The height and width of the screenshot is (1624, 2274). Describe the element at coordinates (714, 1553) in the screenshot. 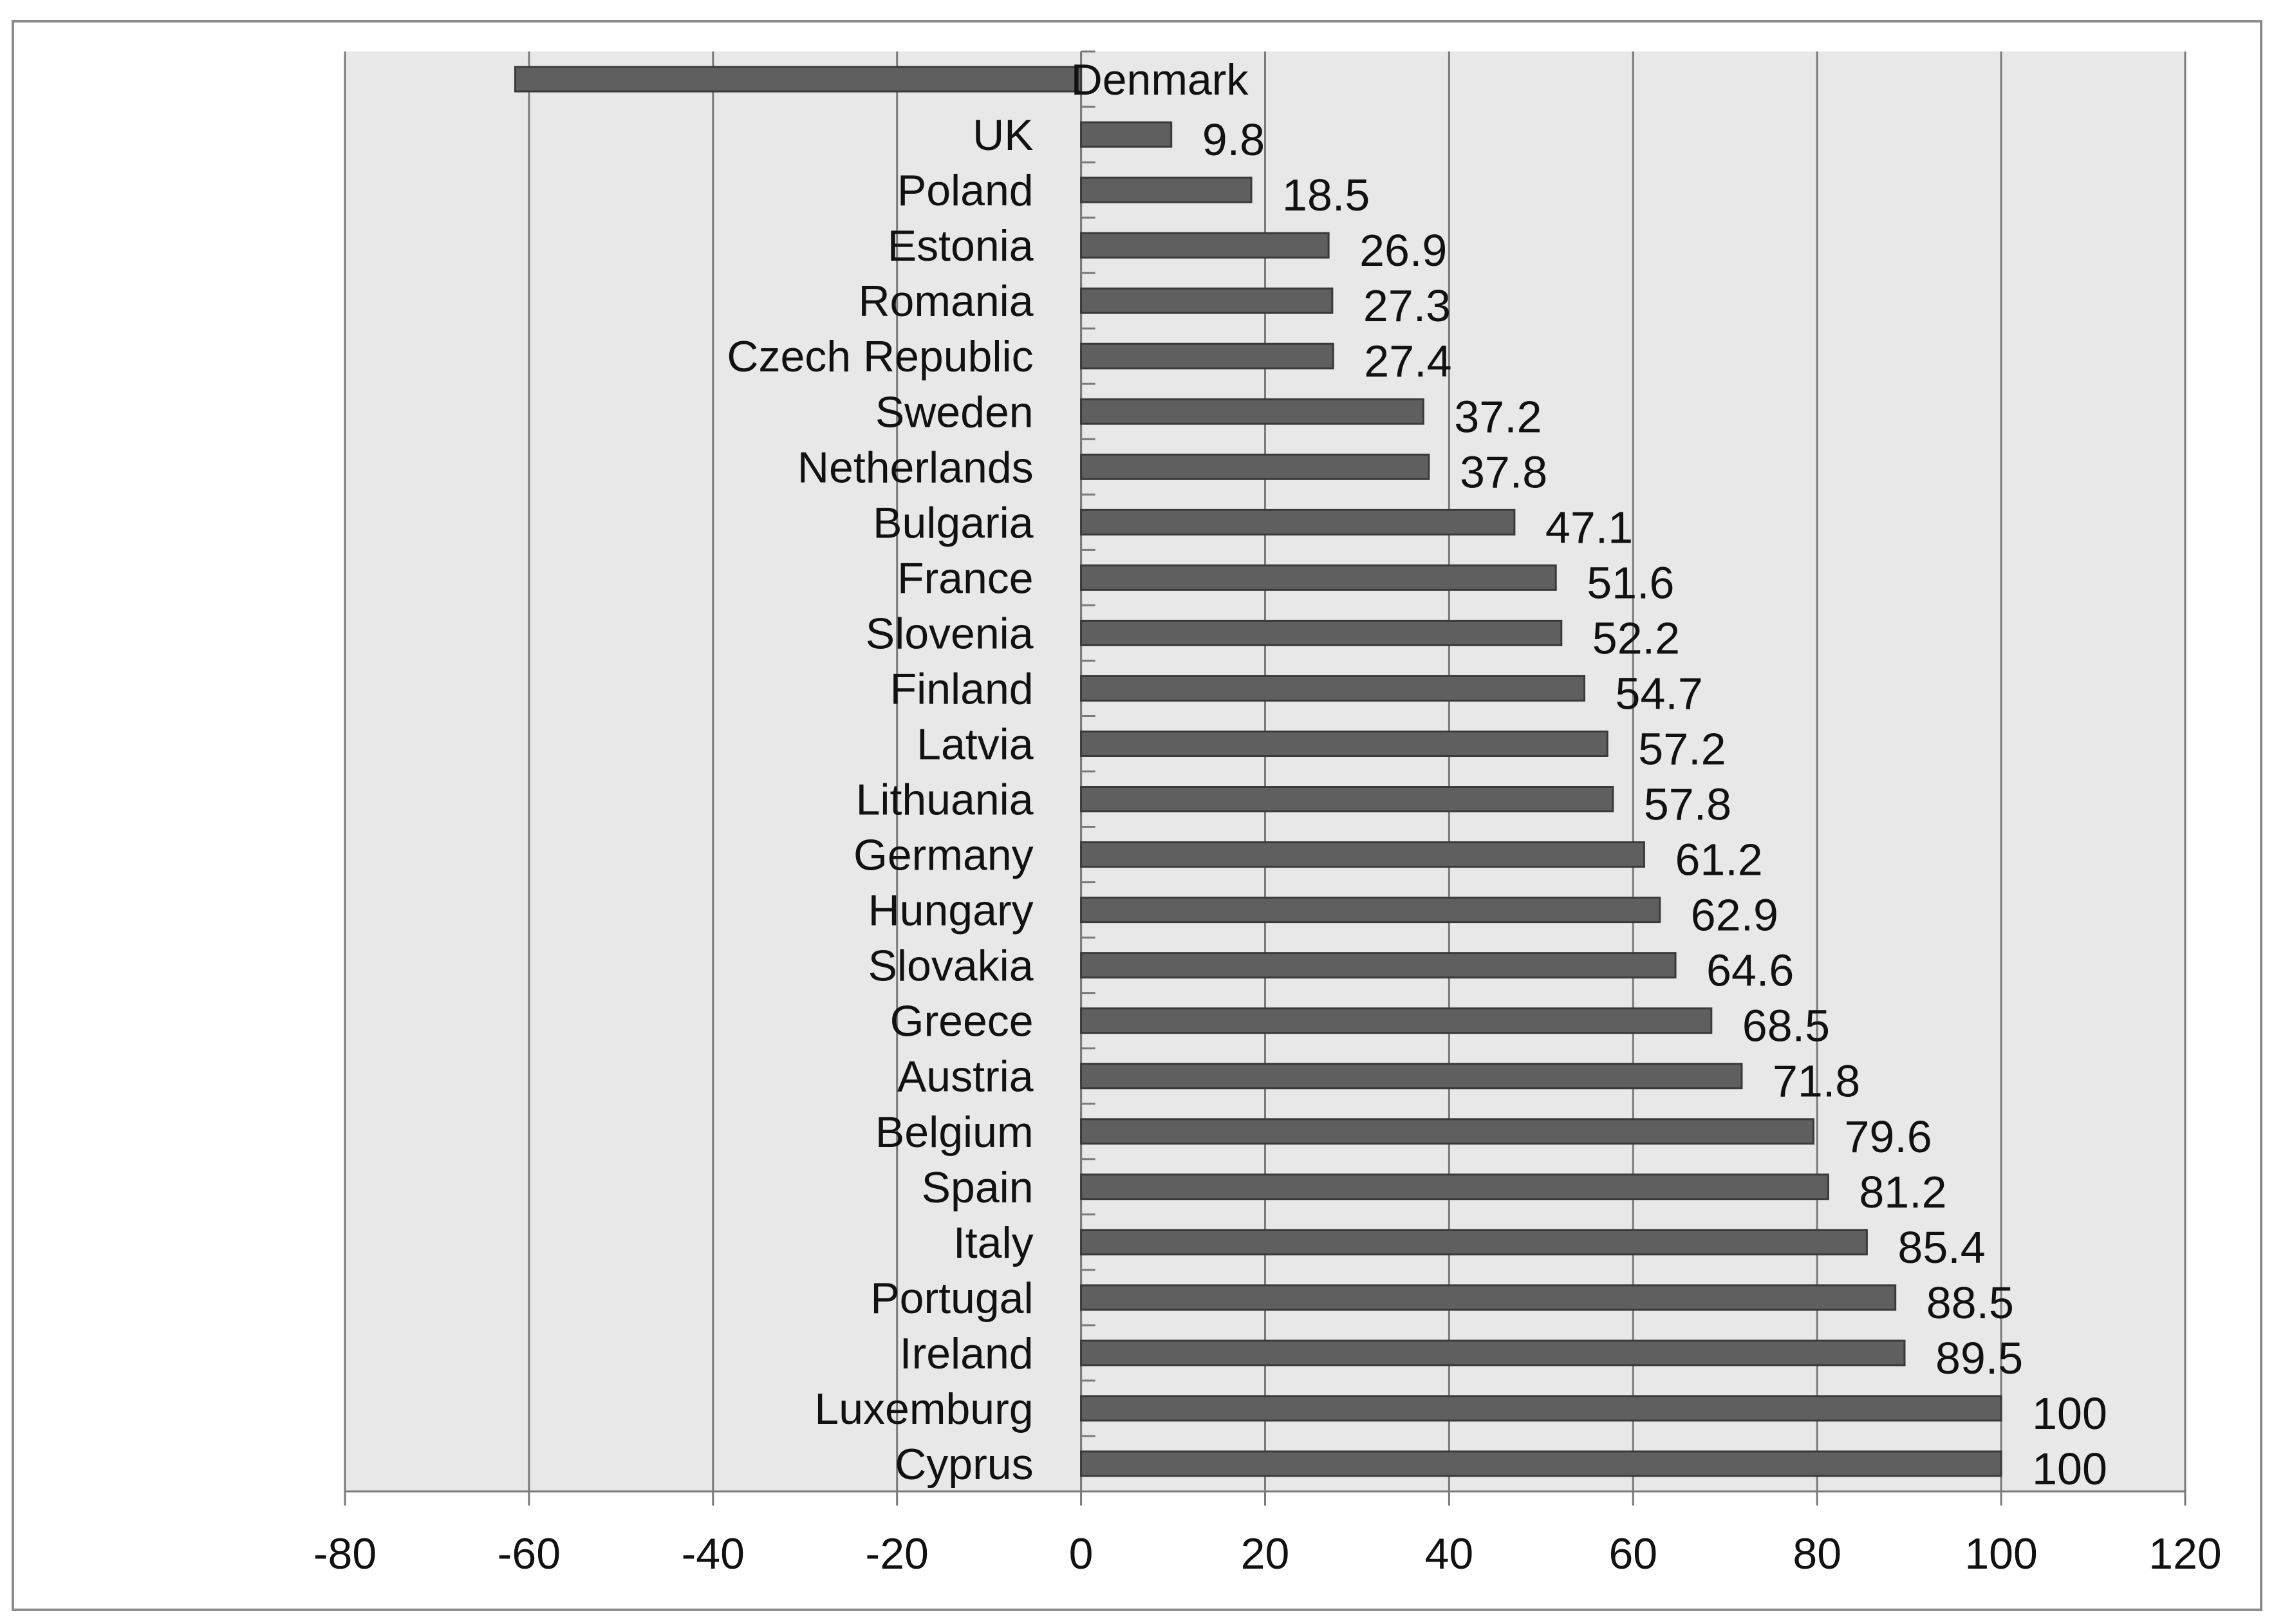

I see `x-tick-label: -40` at that location.